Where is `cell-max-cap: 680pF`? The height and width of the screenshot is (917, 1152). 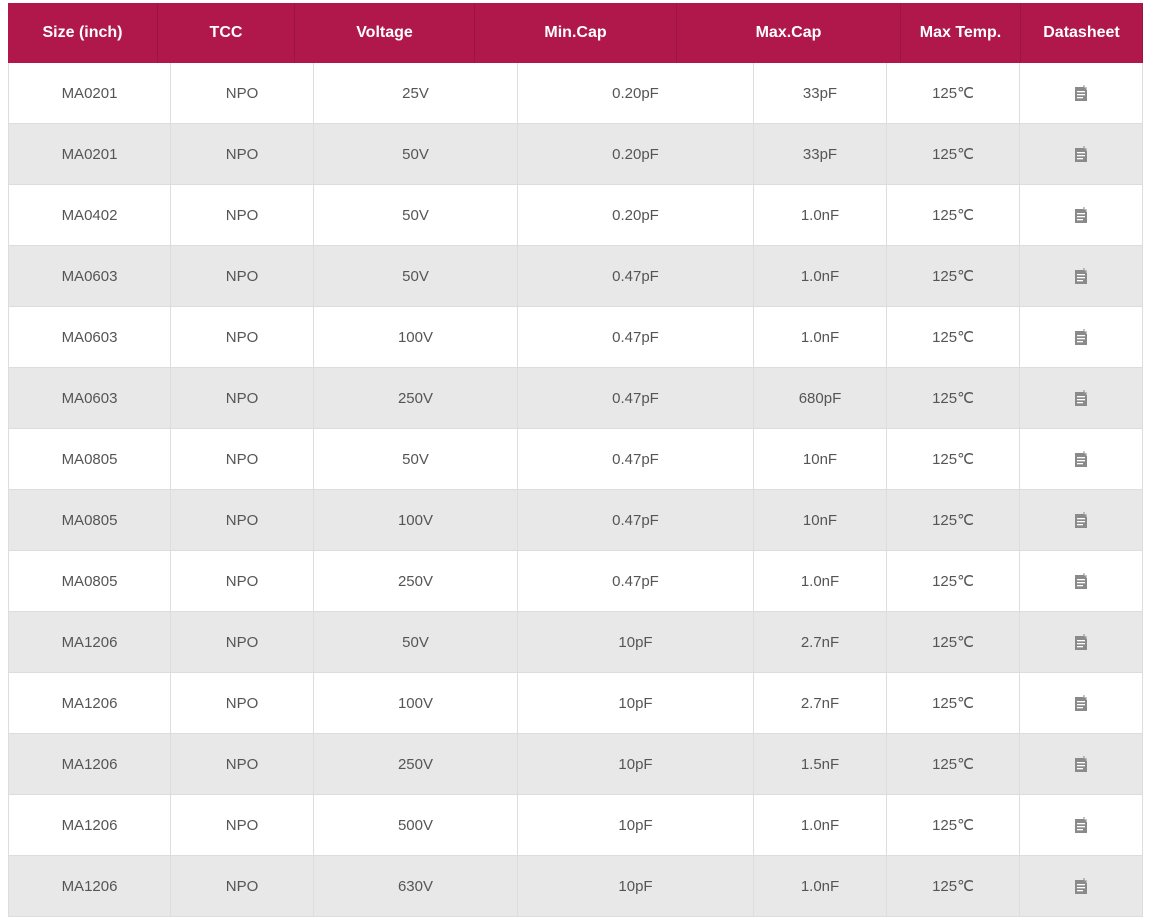 cell-max-cap: 680pF is located at coordinates (820, 398).